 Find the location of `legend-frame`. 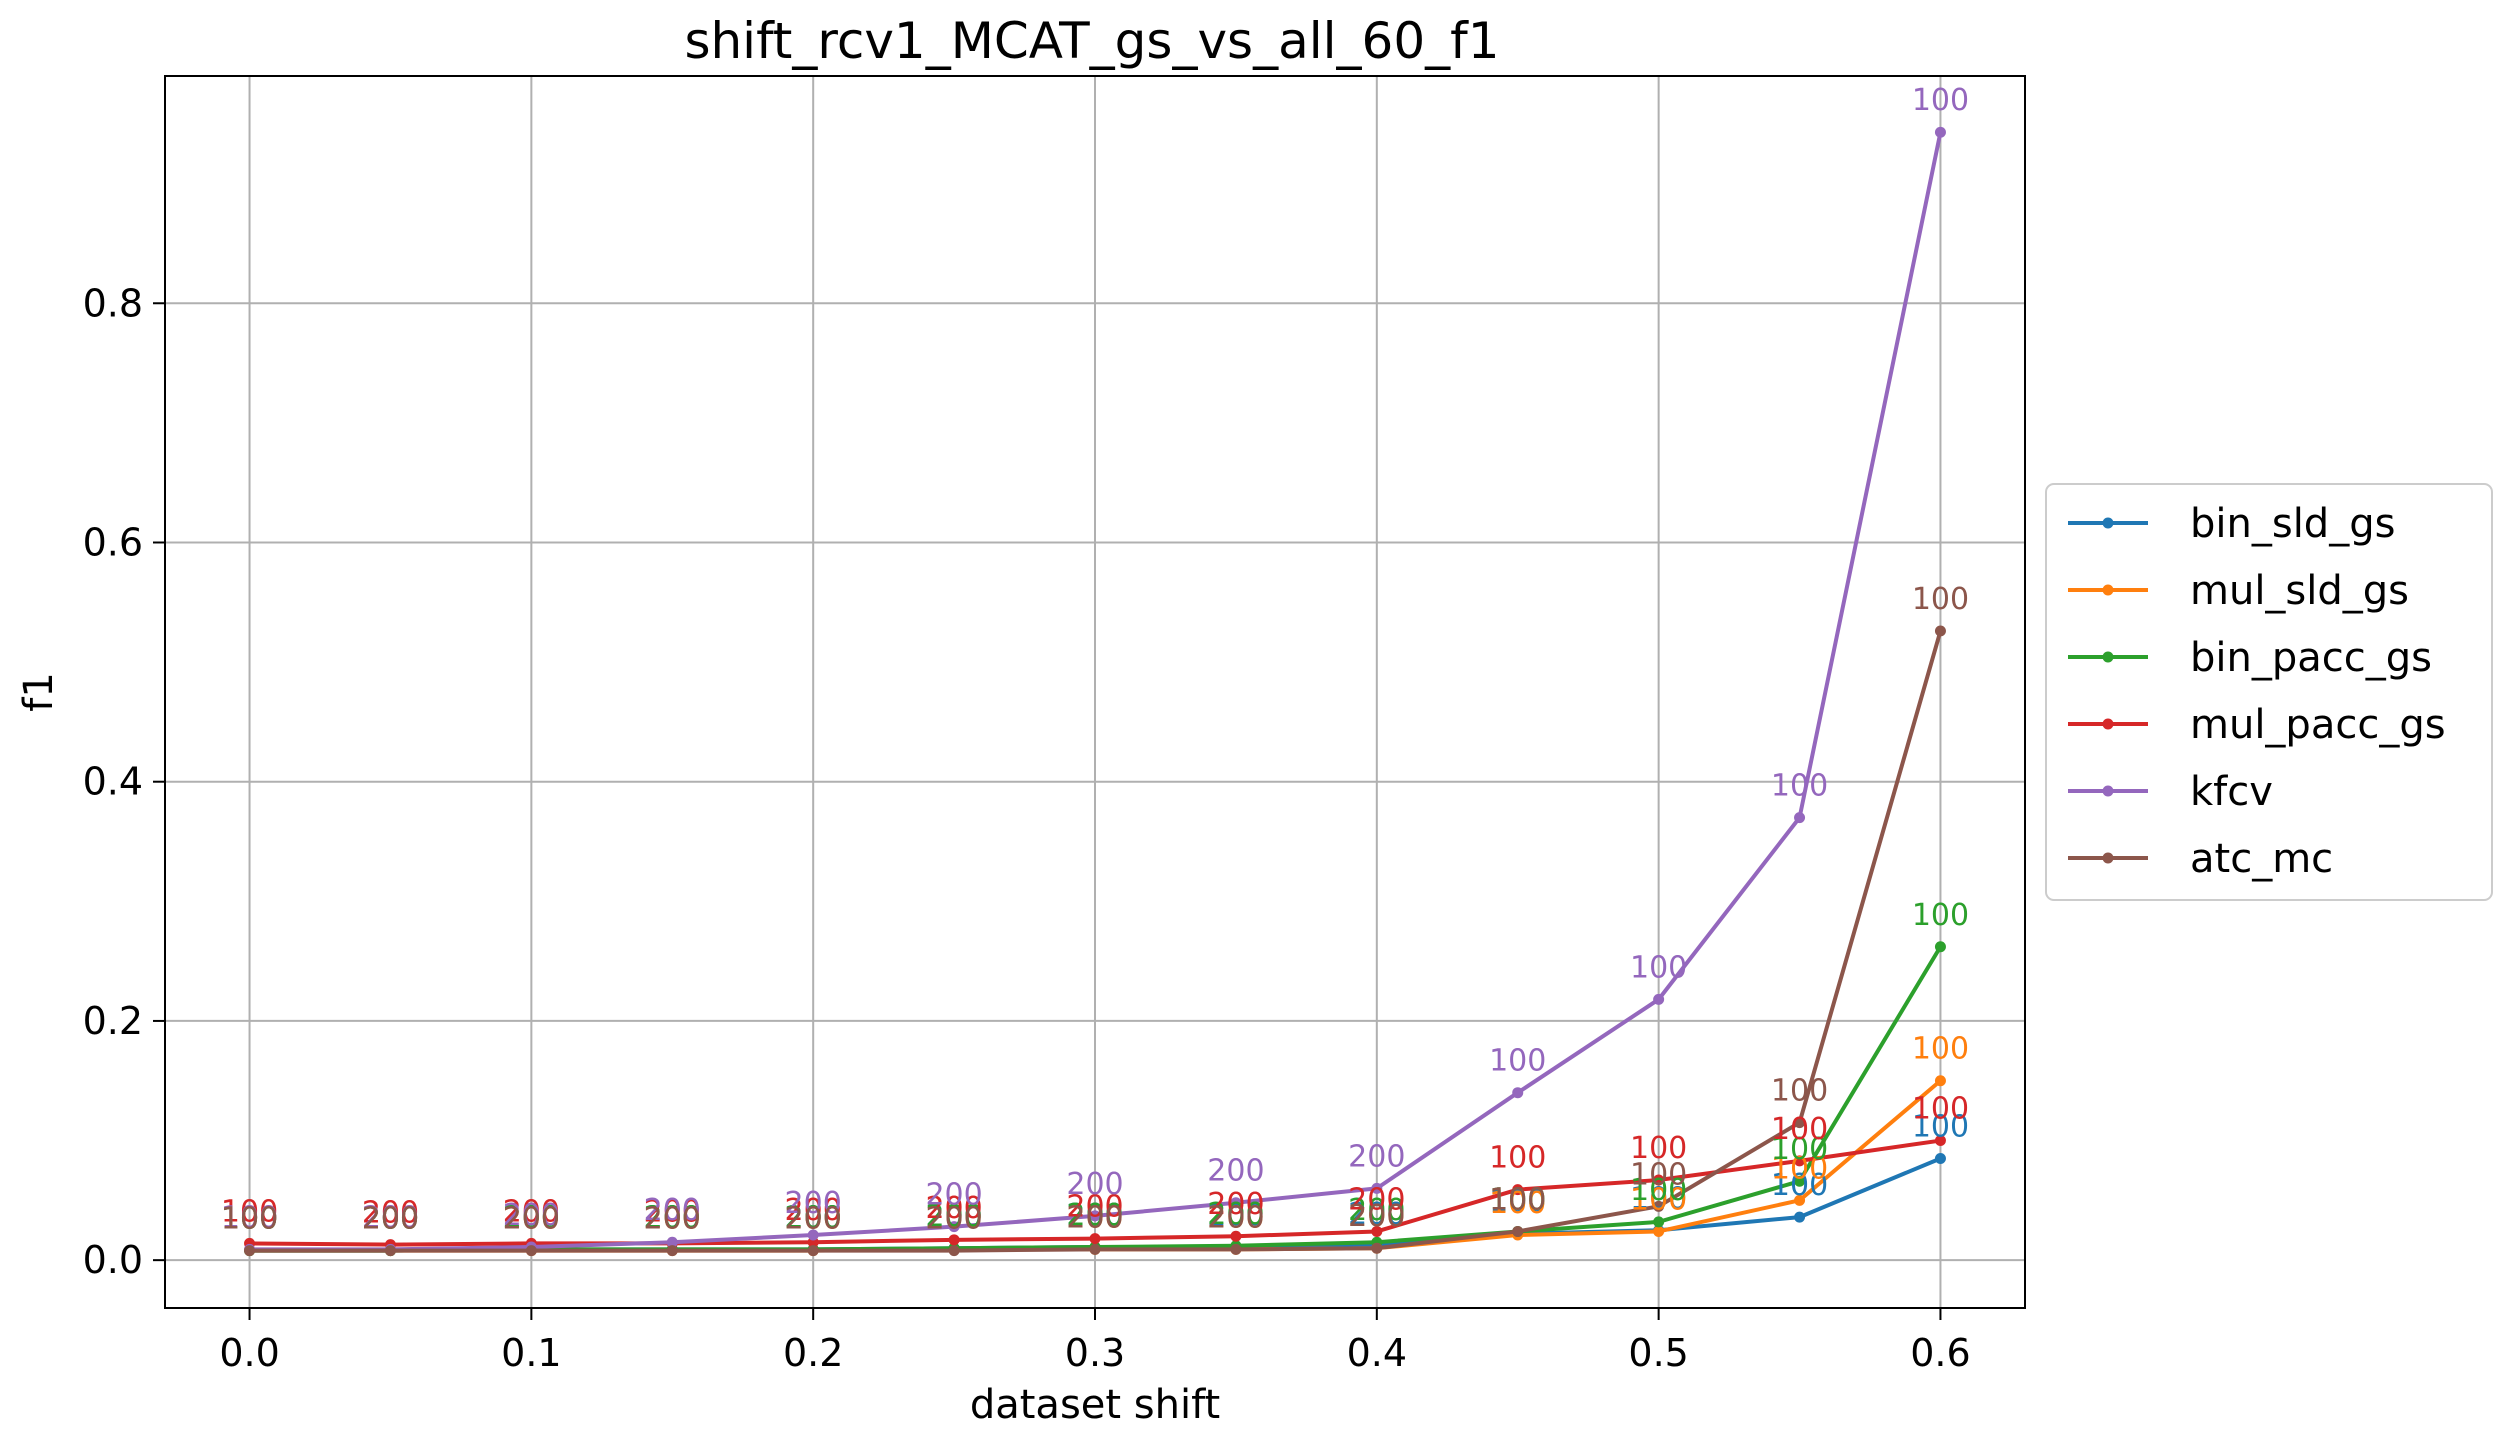

legend-frame is located at coordinates (2269, 692).